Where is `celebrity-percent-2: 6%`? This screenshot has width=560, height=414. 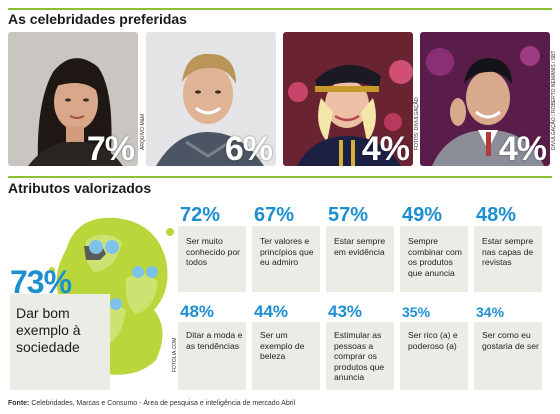
celebrity-percent-2: 6% is located at coordinates (248, 148).